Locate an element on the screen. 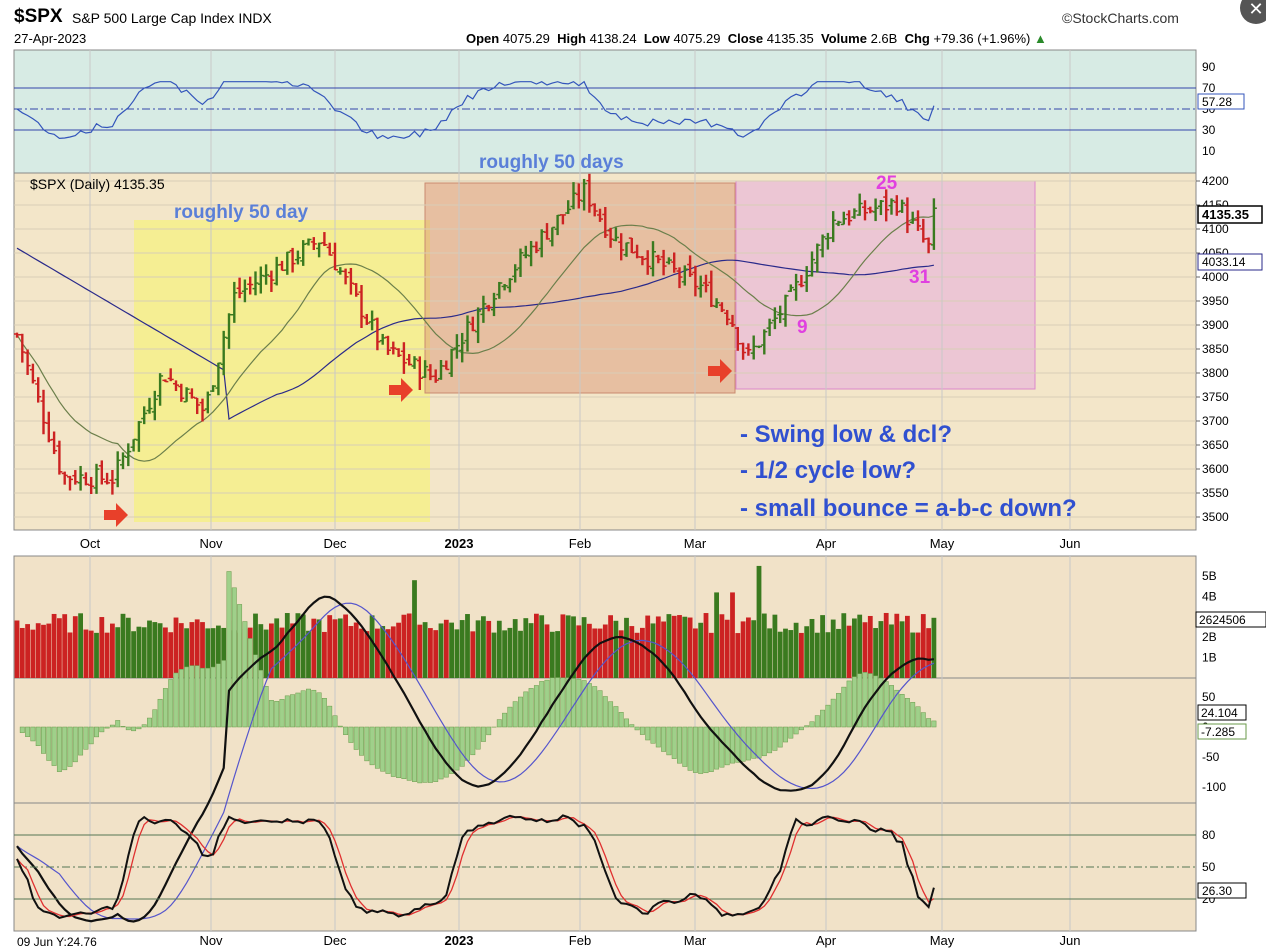 The height and width of the screenshot is (951, 1266). price-tick-label: 4000 is located at coordinates (1215, 277).